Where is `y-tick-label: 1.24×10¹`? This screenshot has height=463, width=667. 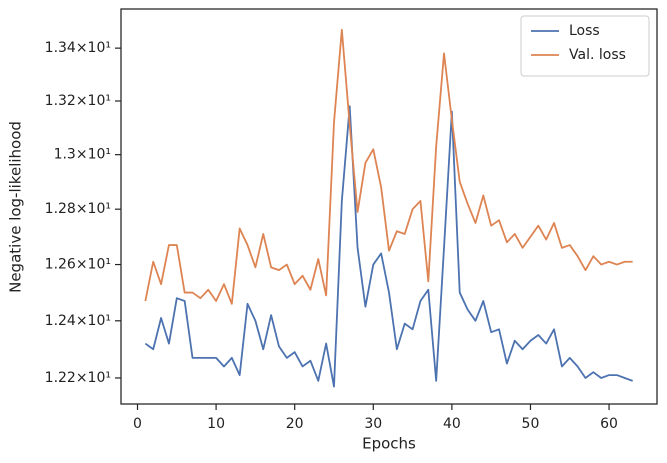 y-tick-label: 1.24×10¹ is located at coordinates (78, 321).